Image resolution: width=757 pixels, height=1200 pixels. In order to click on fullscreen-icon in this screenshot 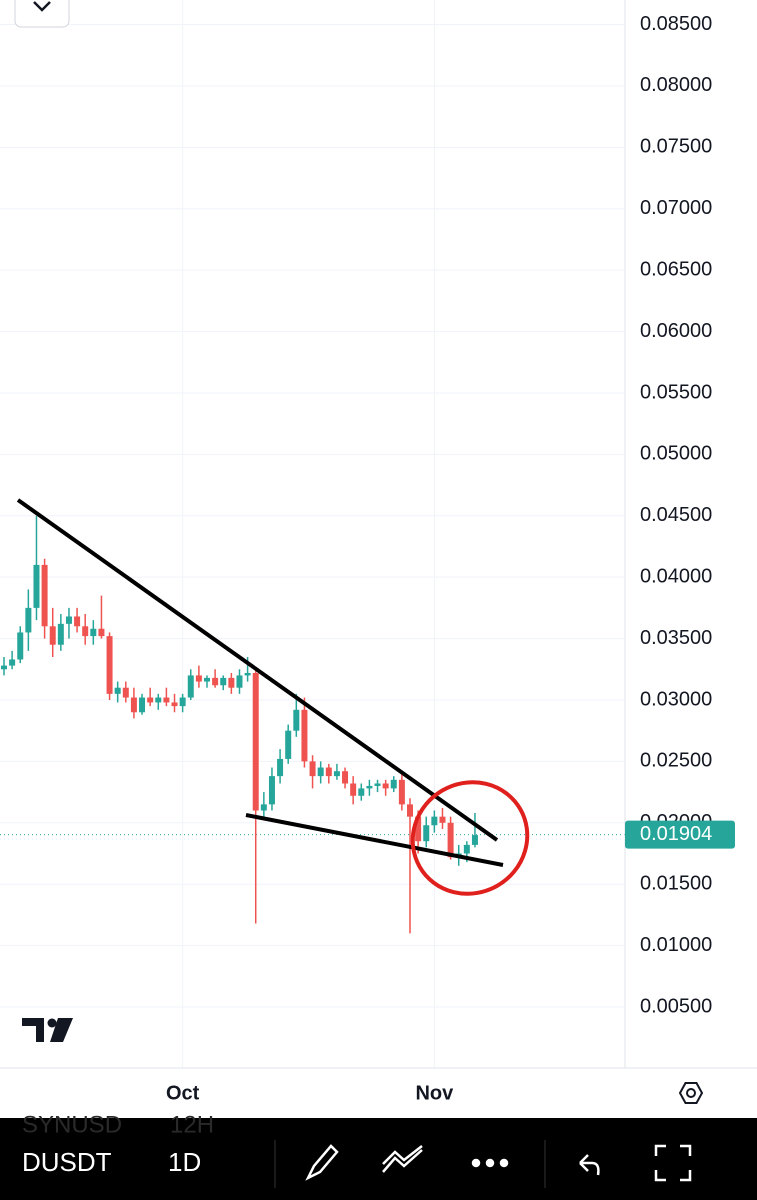, I will do `click(673, 1163)`.